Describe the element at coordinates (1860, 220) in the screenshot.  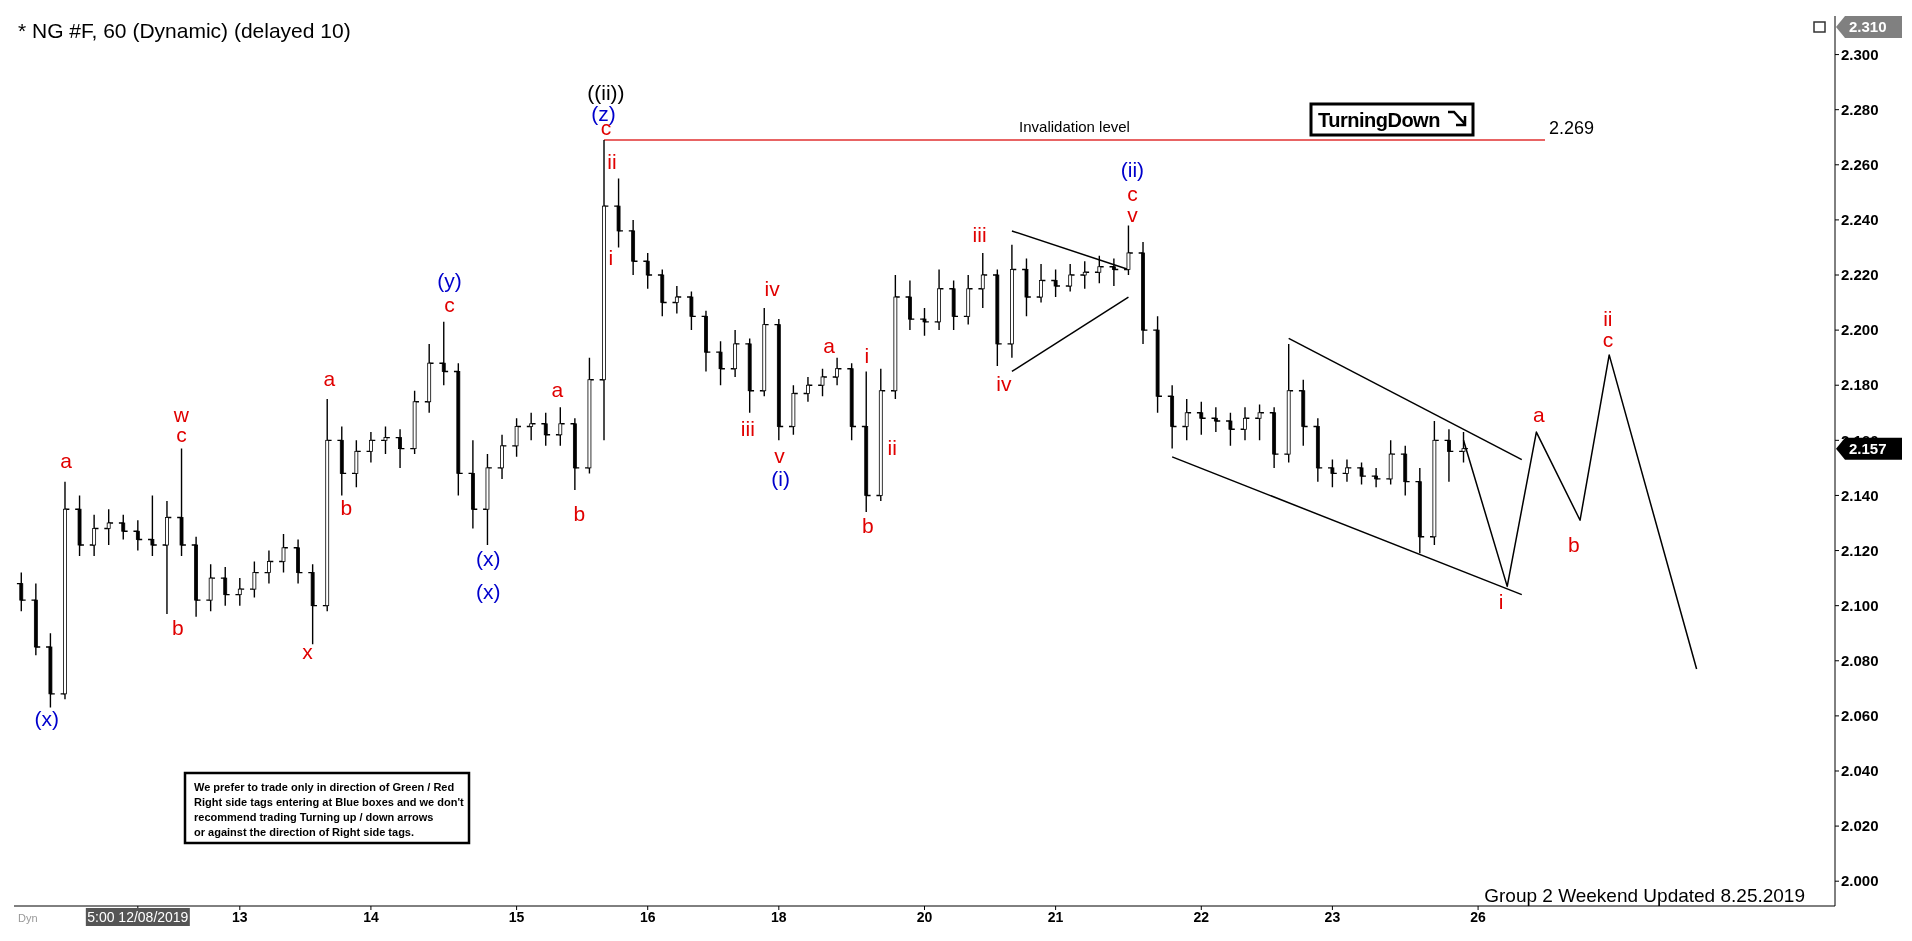
I see `y-tick-label: 2.240` at that location.